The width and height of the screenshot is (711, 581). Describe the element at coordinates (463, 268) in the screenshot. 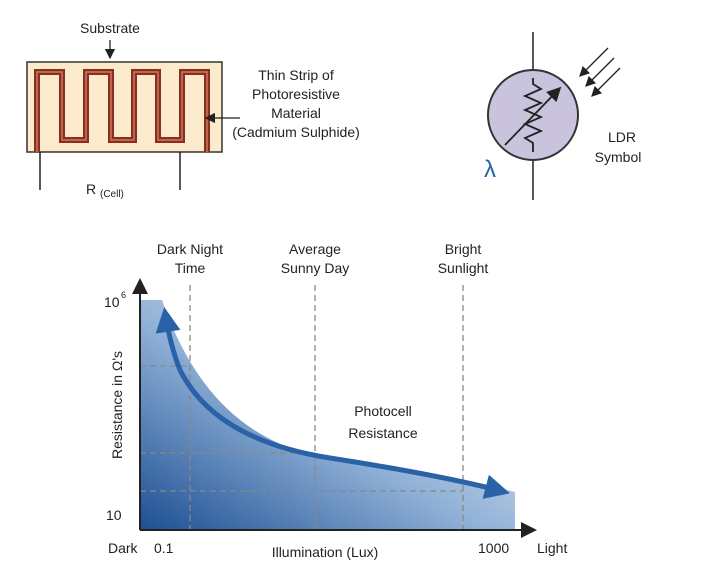

I see `marker-label: Sunlight` at that location.